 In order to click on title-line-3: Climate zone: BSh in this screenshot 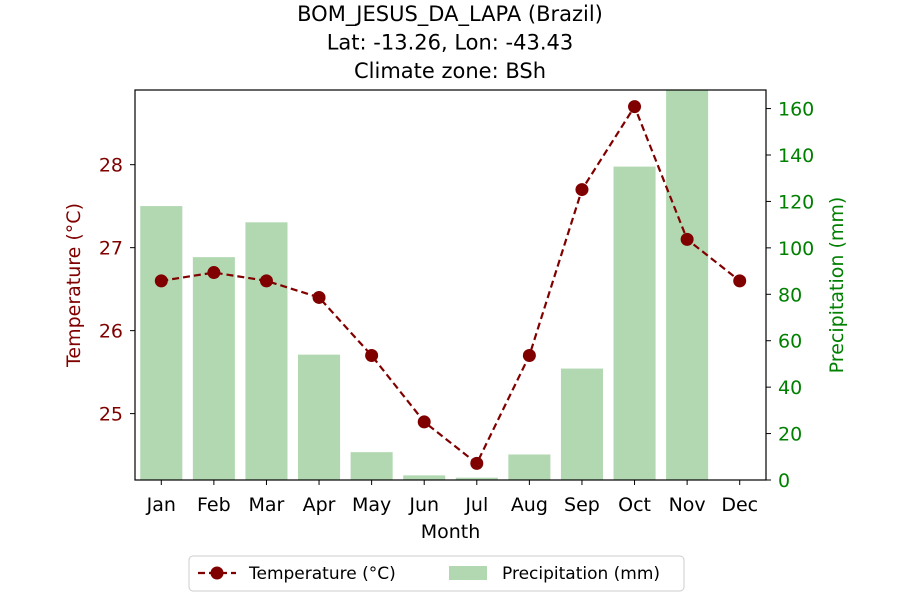, I will do `click(450, 71)`.